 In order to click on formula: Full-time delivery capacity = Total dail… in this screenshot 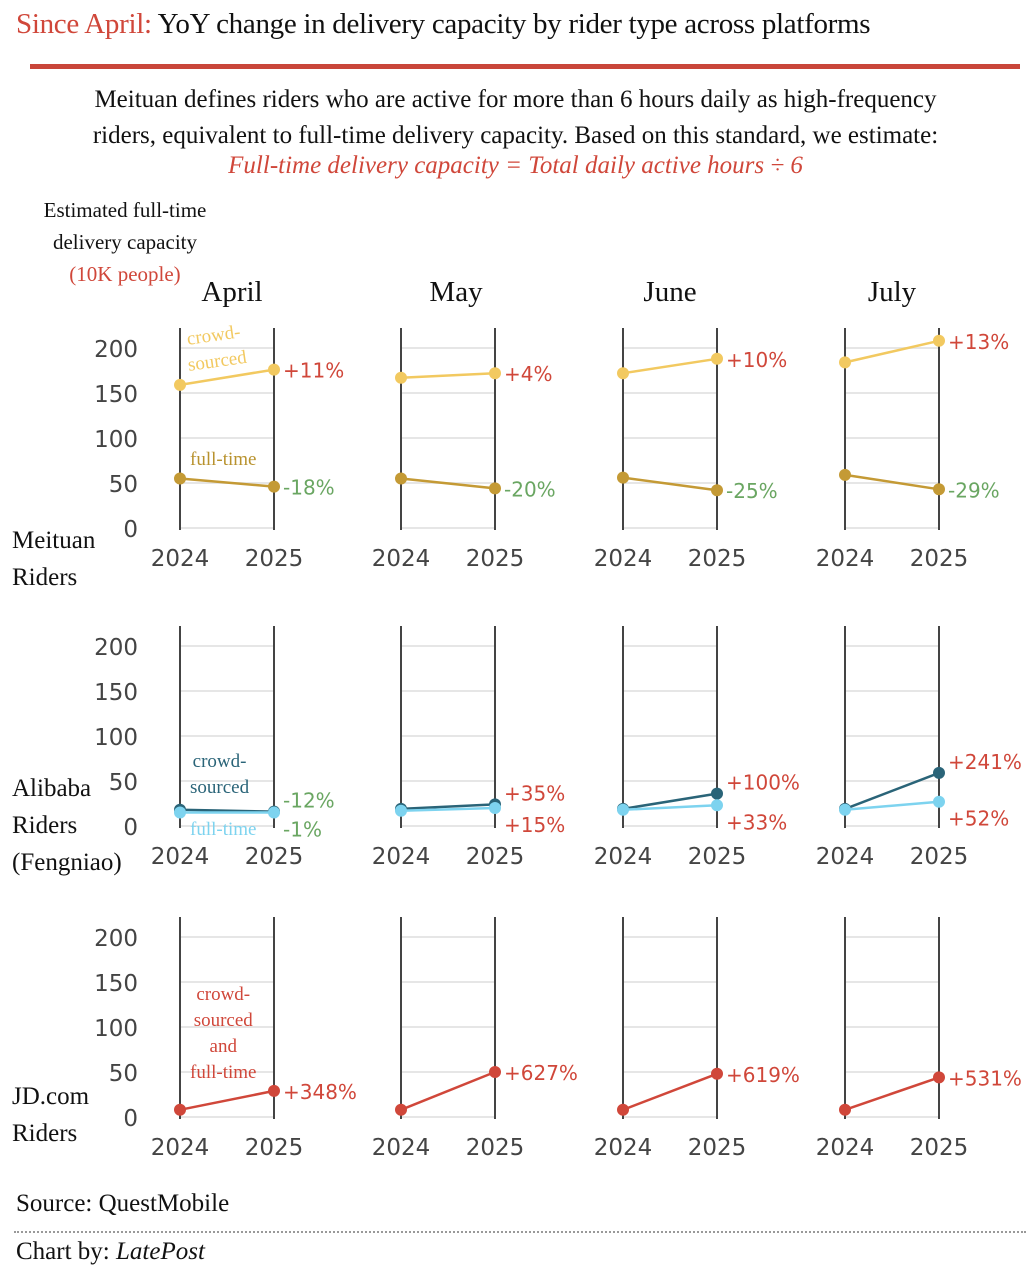, I will do `click(515, 165)`.